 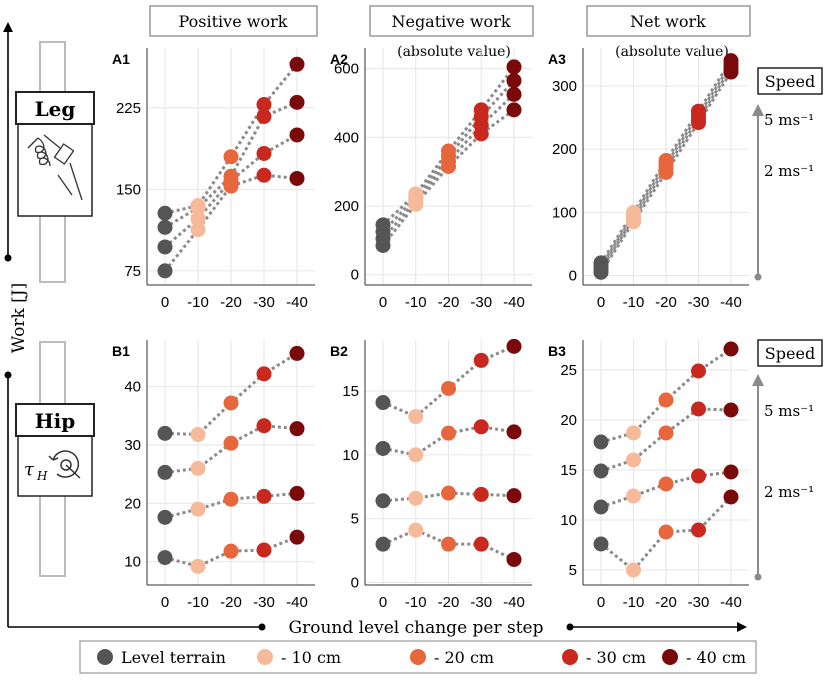 What do you see at coordinates (8, 258) in the screenshot?
I see `y-axis-origin-dot` at bounding box center [8, 258].